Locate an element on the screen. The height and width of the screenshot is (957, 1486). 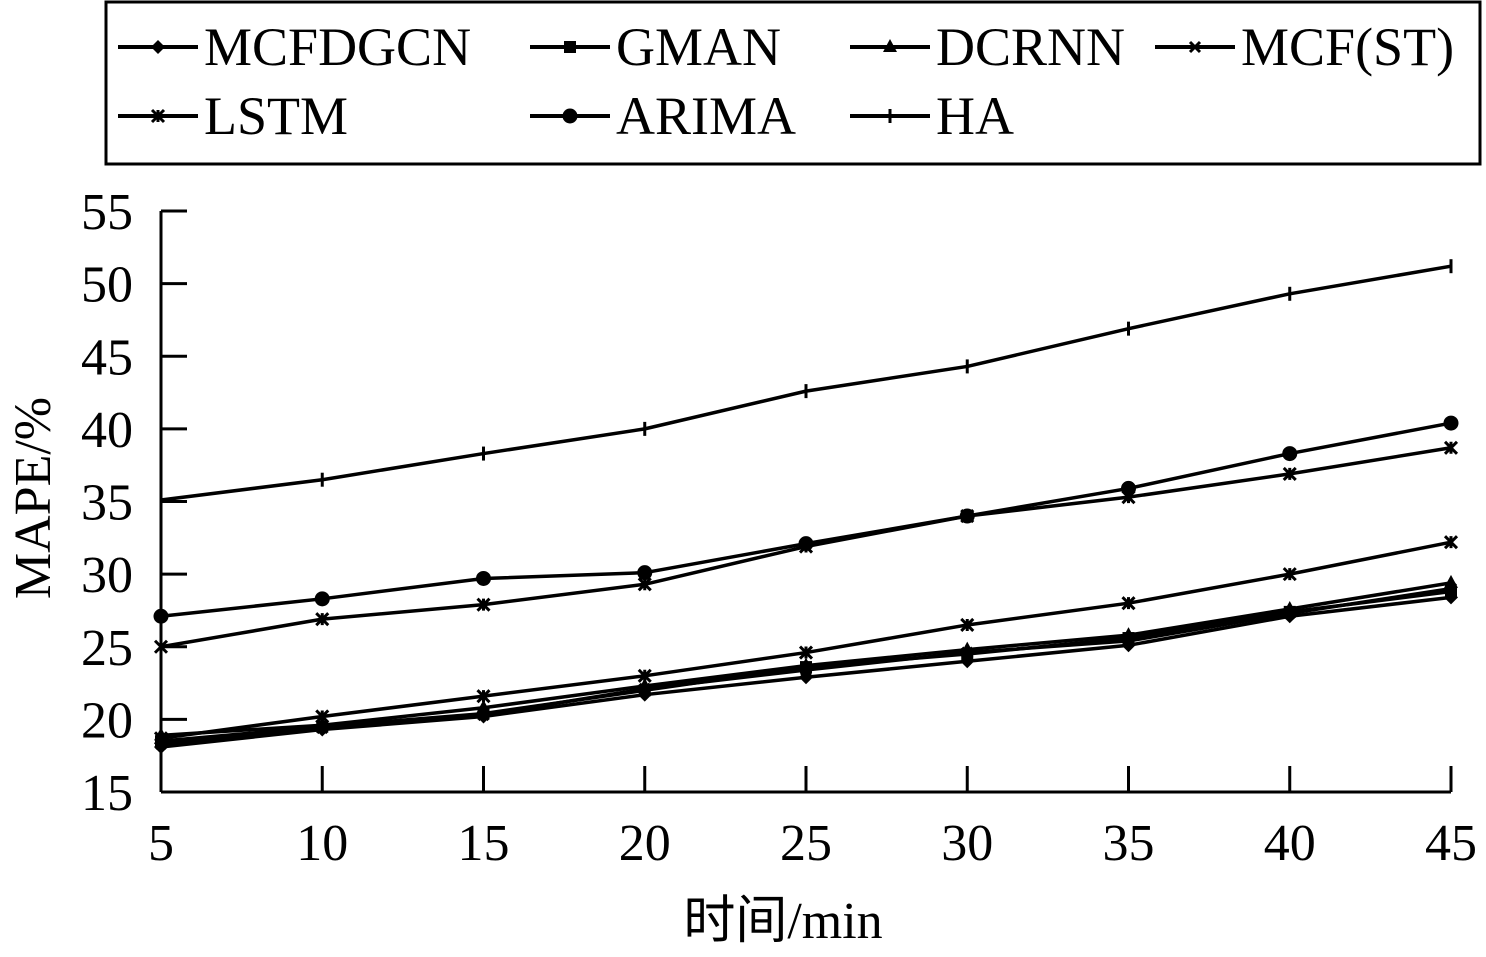
legend-label: GMAN is located at coordinates (698, 47).